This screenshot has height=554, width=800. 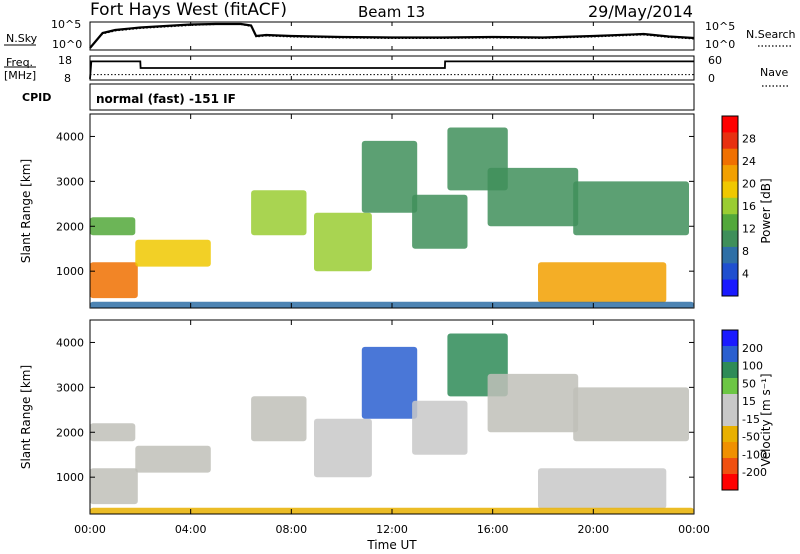 I want to click on series-line-nsky, so click(x=392, y=35).